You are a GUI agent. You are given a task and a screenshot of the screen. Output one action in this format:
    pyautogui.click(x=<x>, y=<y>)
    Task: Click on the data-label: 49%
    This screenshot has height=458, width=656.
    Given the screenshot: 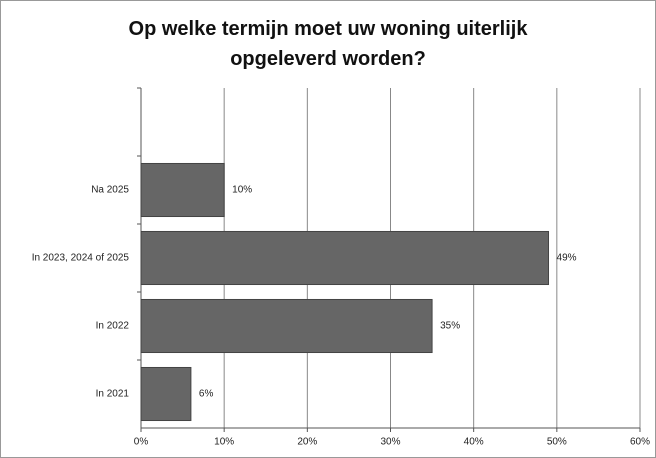 What is the action you would take?
    pyautogui.click(x=567, y=258)
    